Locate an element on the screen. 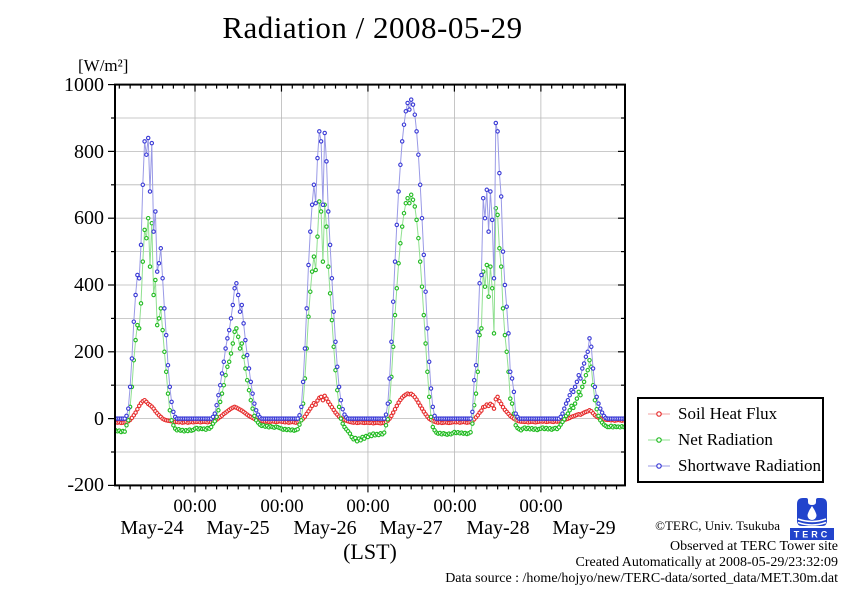  logo-water-drop-icon is located at coordinates (812, 513).